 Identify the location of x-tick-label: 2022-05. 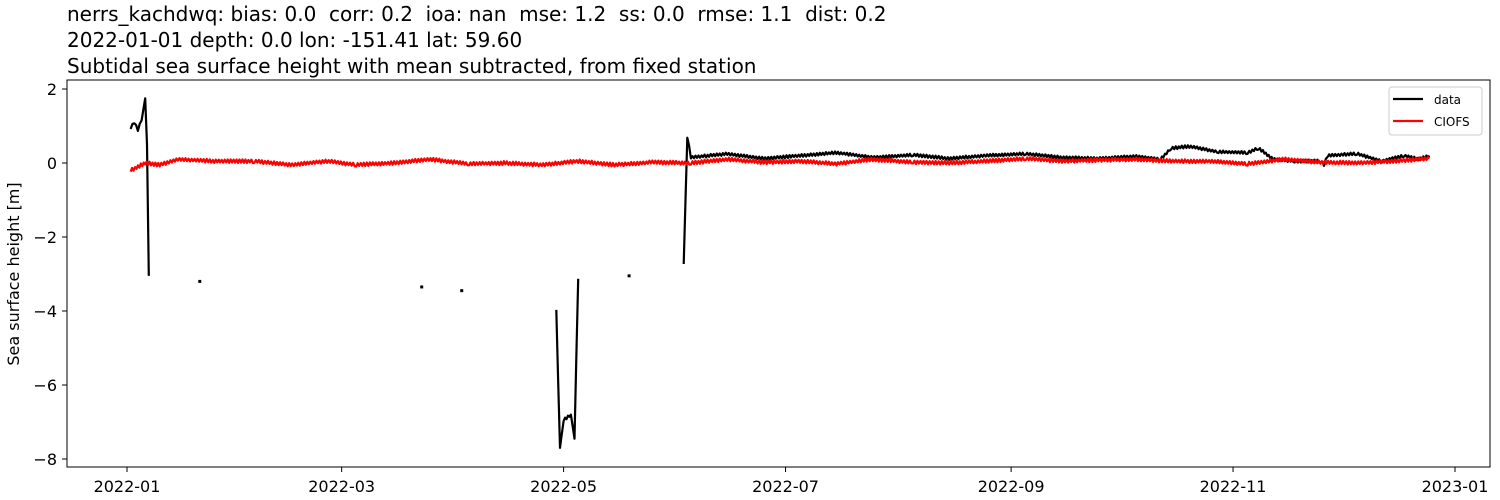
(563, 486).